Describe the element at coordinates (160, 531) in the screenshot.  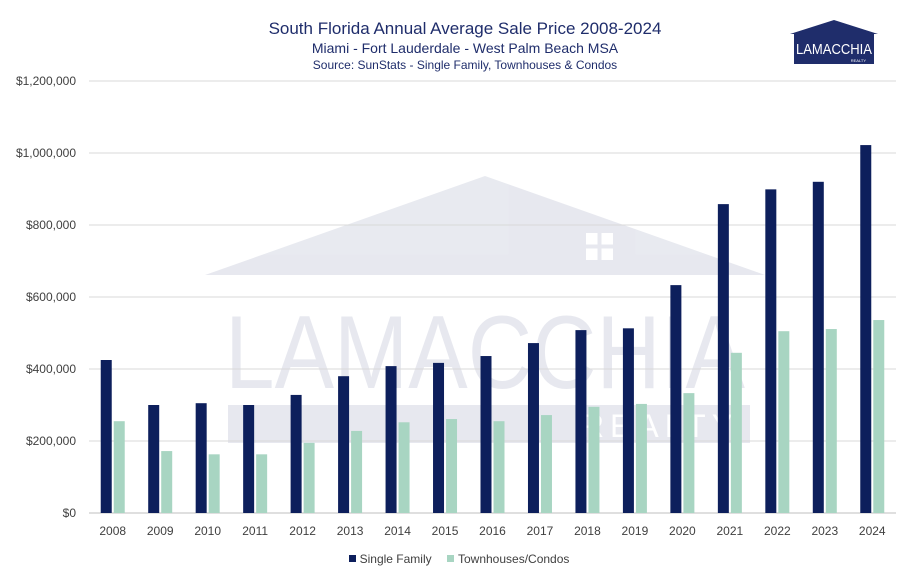
I see `x-tick-label: 2009` at that location.